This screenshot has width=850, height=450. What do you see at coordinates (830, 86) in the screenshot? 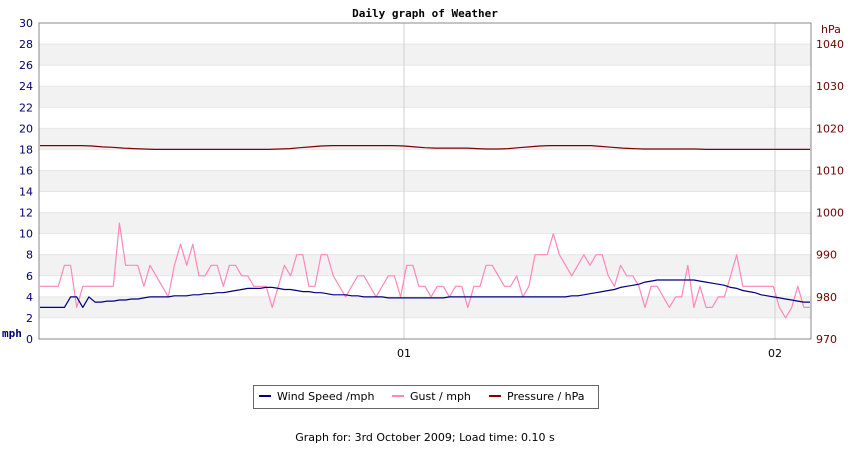
I see `right-tick-label: 1030` at bounding box center [830, 86].